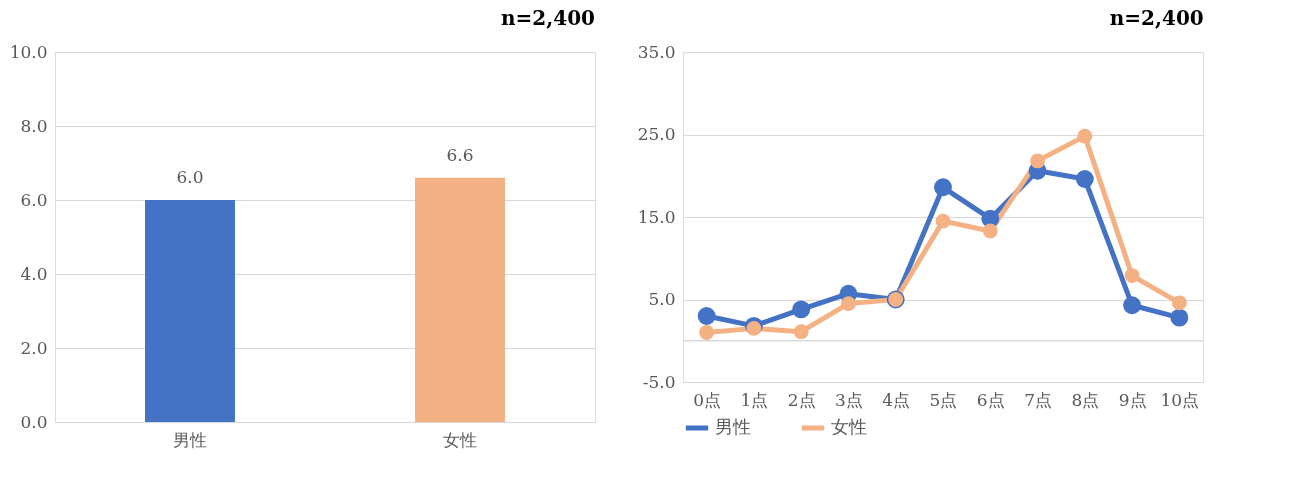 The image size is (1296, 502). What do you see at coordinates (34, 421) in the screenshot?
I see `y-tick-label: 0.0` at bounding box center [34, 421].